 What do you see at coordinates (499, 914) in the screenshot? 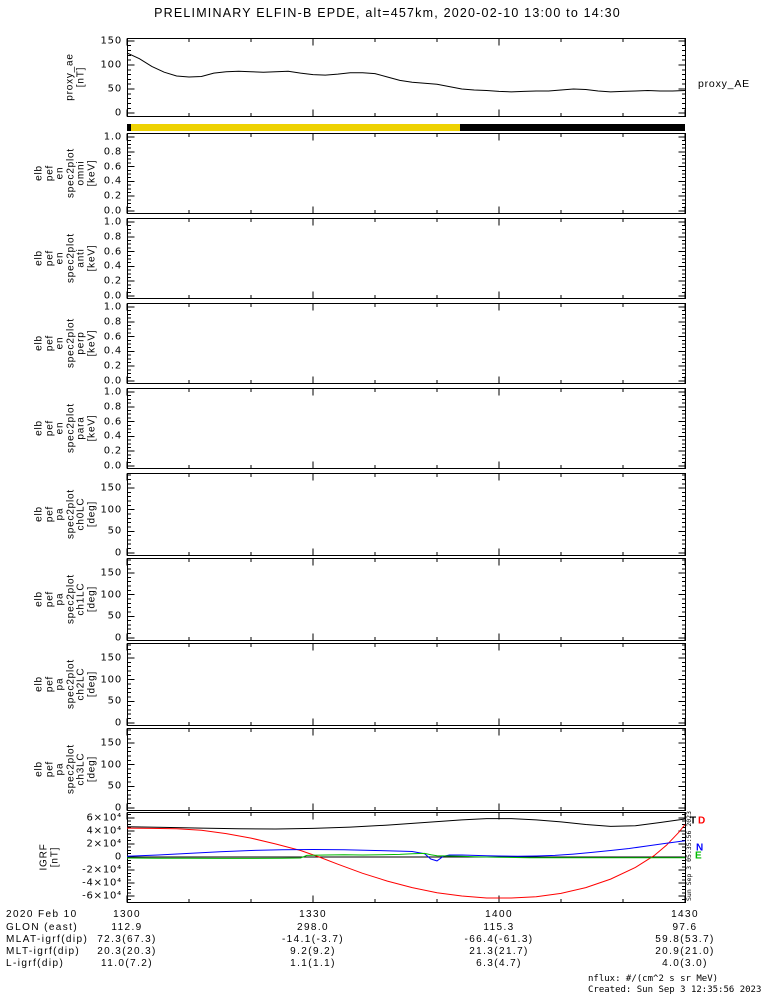
I see `ephemeris-value: 1400` at bounding box center [499, 914].